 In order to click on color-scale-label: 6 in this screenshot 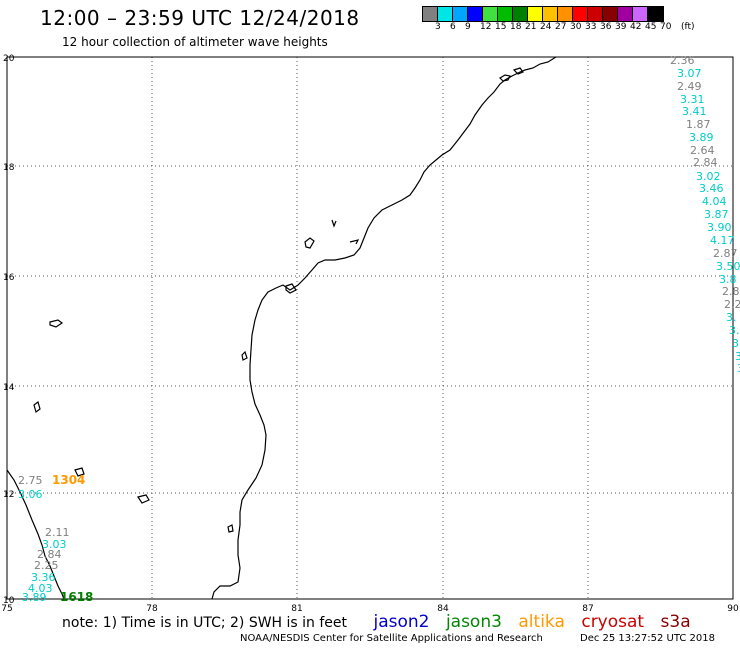, I will do `click(453, 27)`.